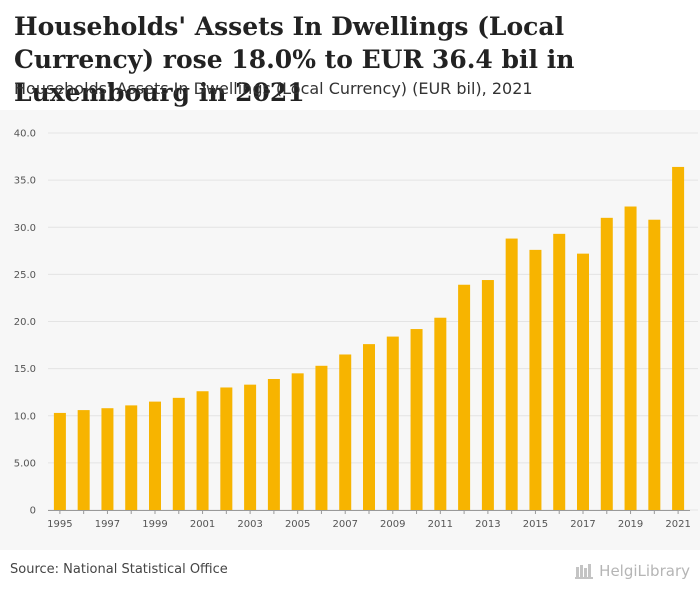  Describe the element at coordinates (584, 571) in the screenshot. I see `library-icon` at that location.